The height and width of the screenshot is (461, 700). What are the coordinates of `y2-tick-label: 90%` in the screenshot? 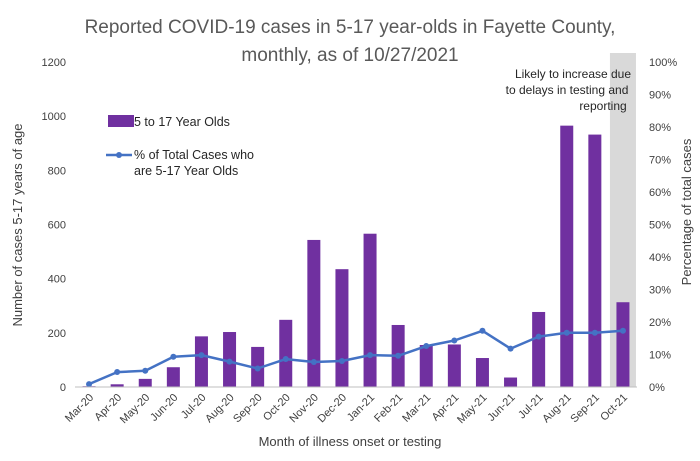 It's located at (660, 96).